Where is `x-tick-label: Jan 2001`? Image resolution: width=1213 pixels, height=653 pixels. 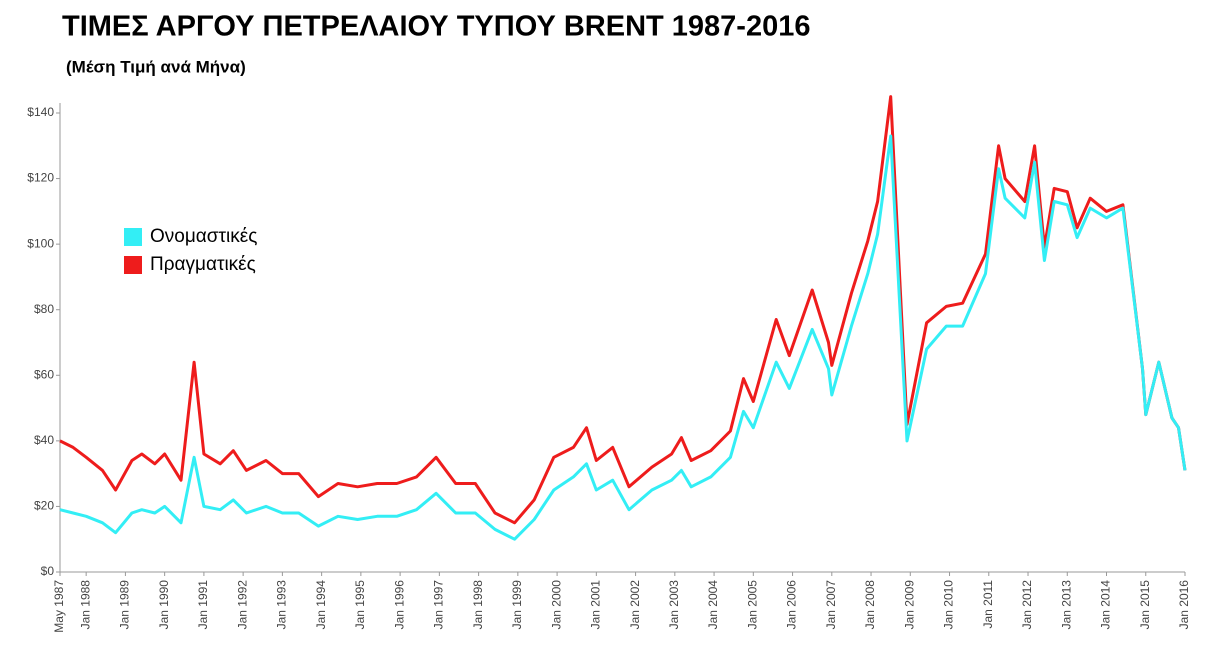
x-tick-label: Jan 2001 is located at coordinates (596, 605).